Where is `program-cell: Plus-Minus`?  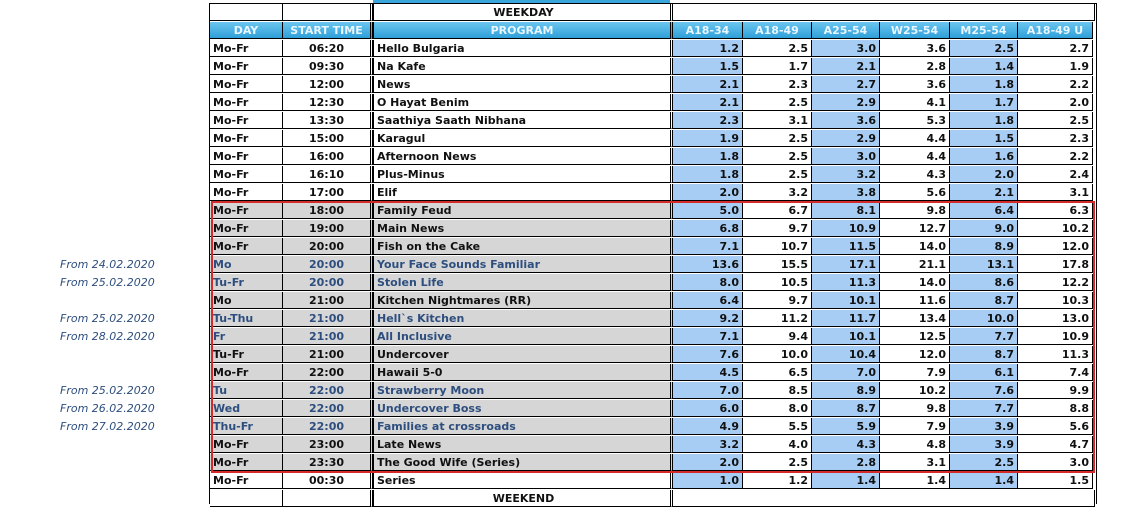
program-cell: Plus-Minus is located at coordinates (523, 174).